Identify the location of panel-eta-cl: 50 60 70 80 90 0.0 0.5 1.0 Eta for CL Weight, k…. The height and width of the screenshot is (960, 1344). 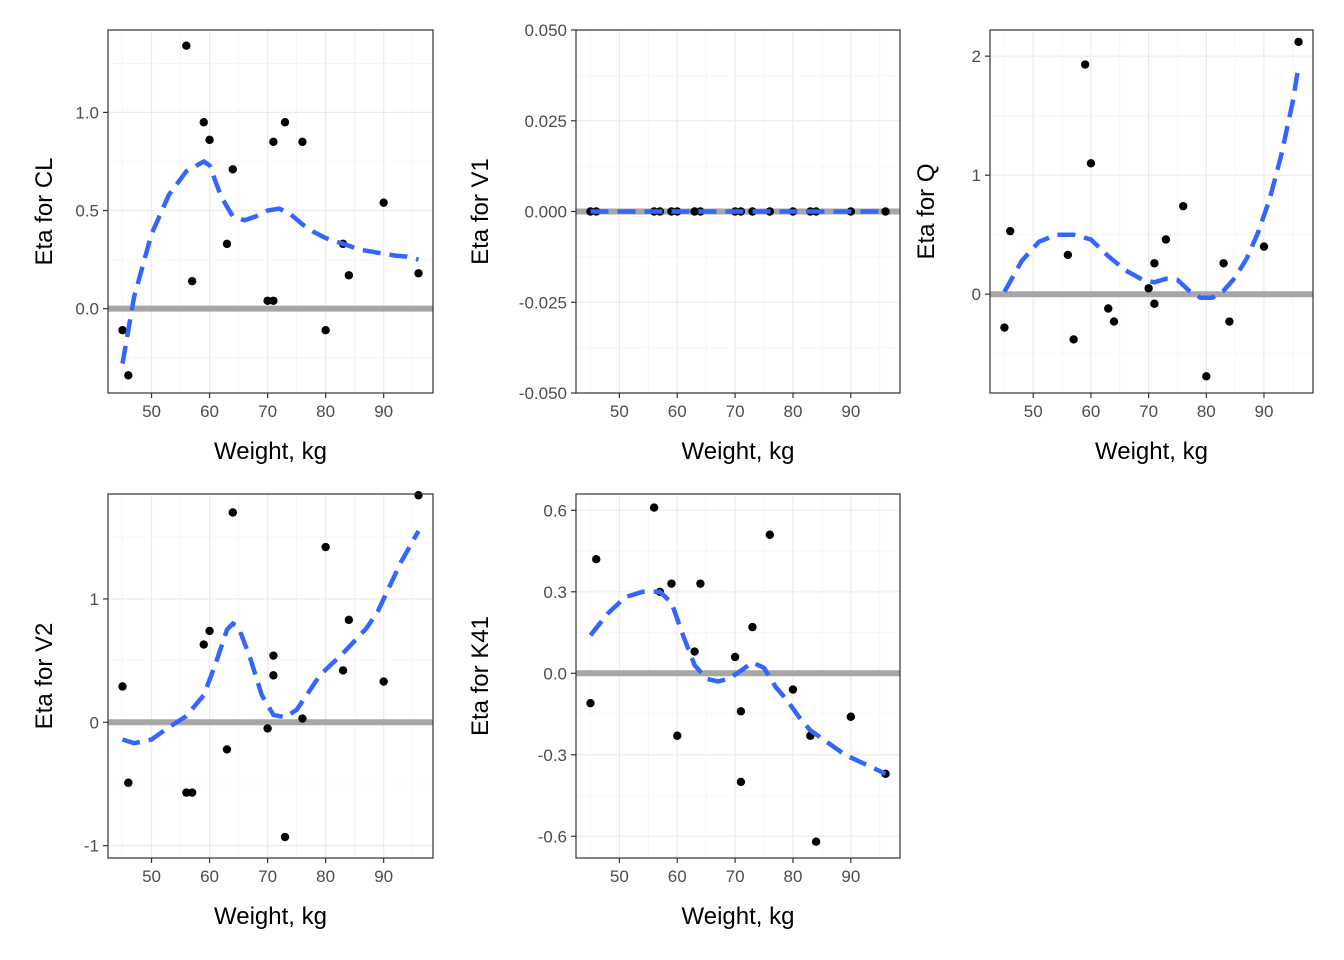
(232, 247).